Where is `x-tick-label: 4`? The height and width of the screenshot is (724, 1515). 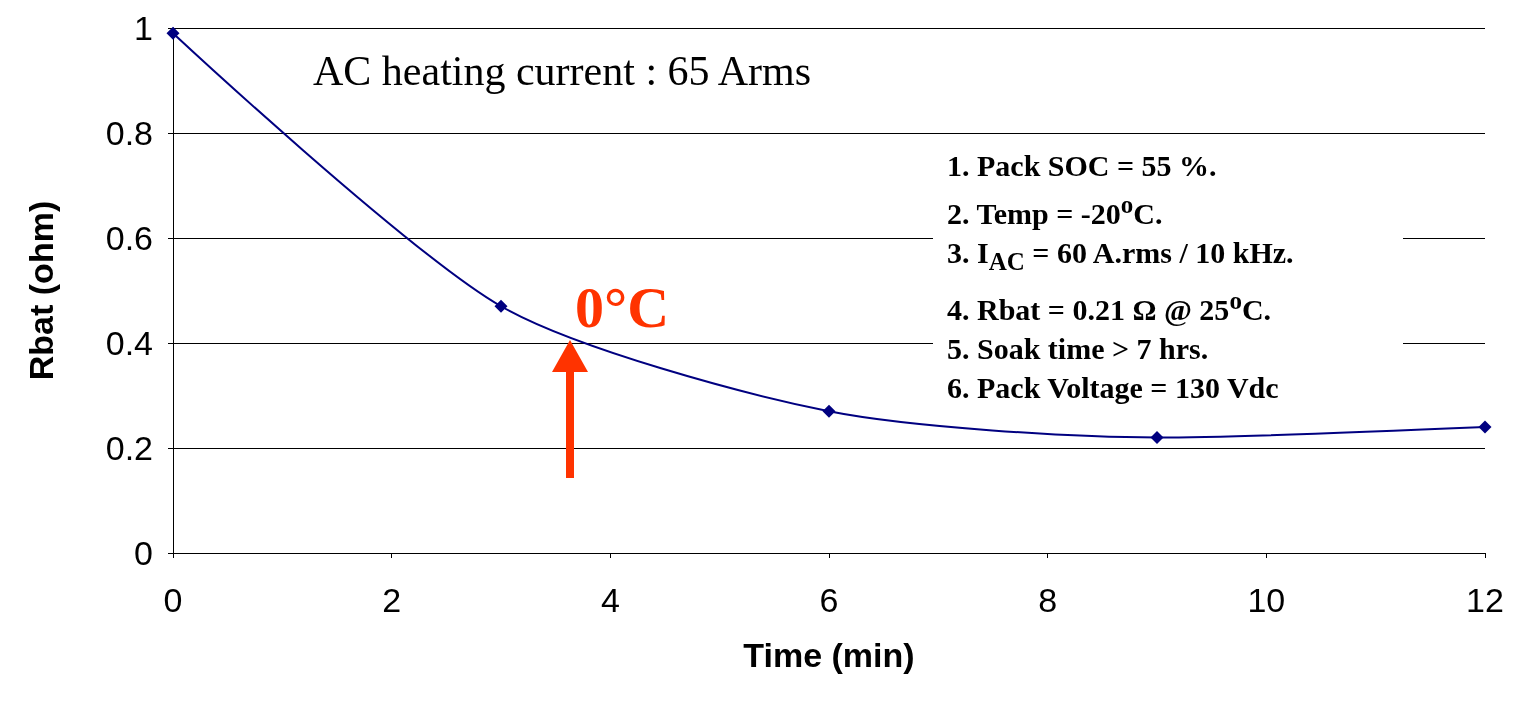 x-tick-label: 4 is located at coordinates (610, 600).